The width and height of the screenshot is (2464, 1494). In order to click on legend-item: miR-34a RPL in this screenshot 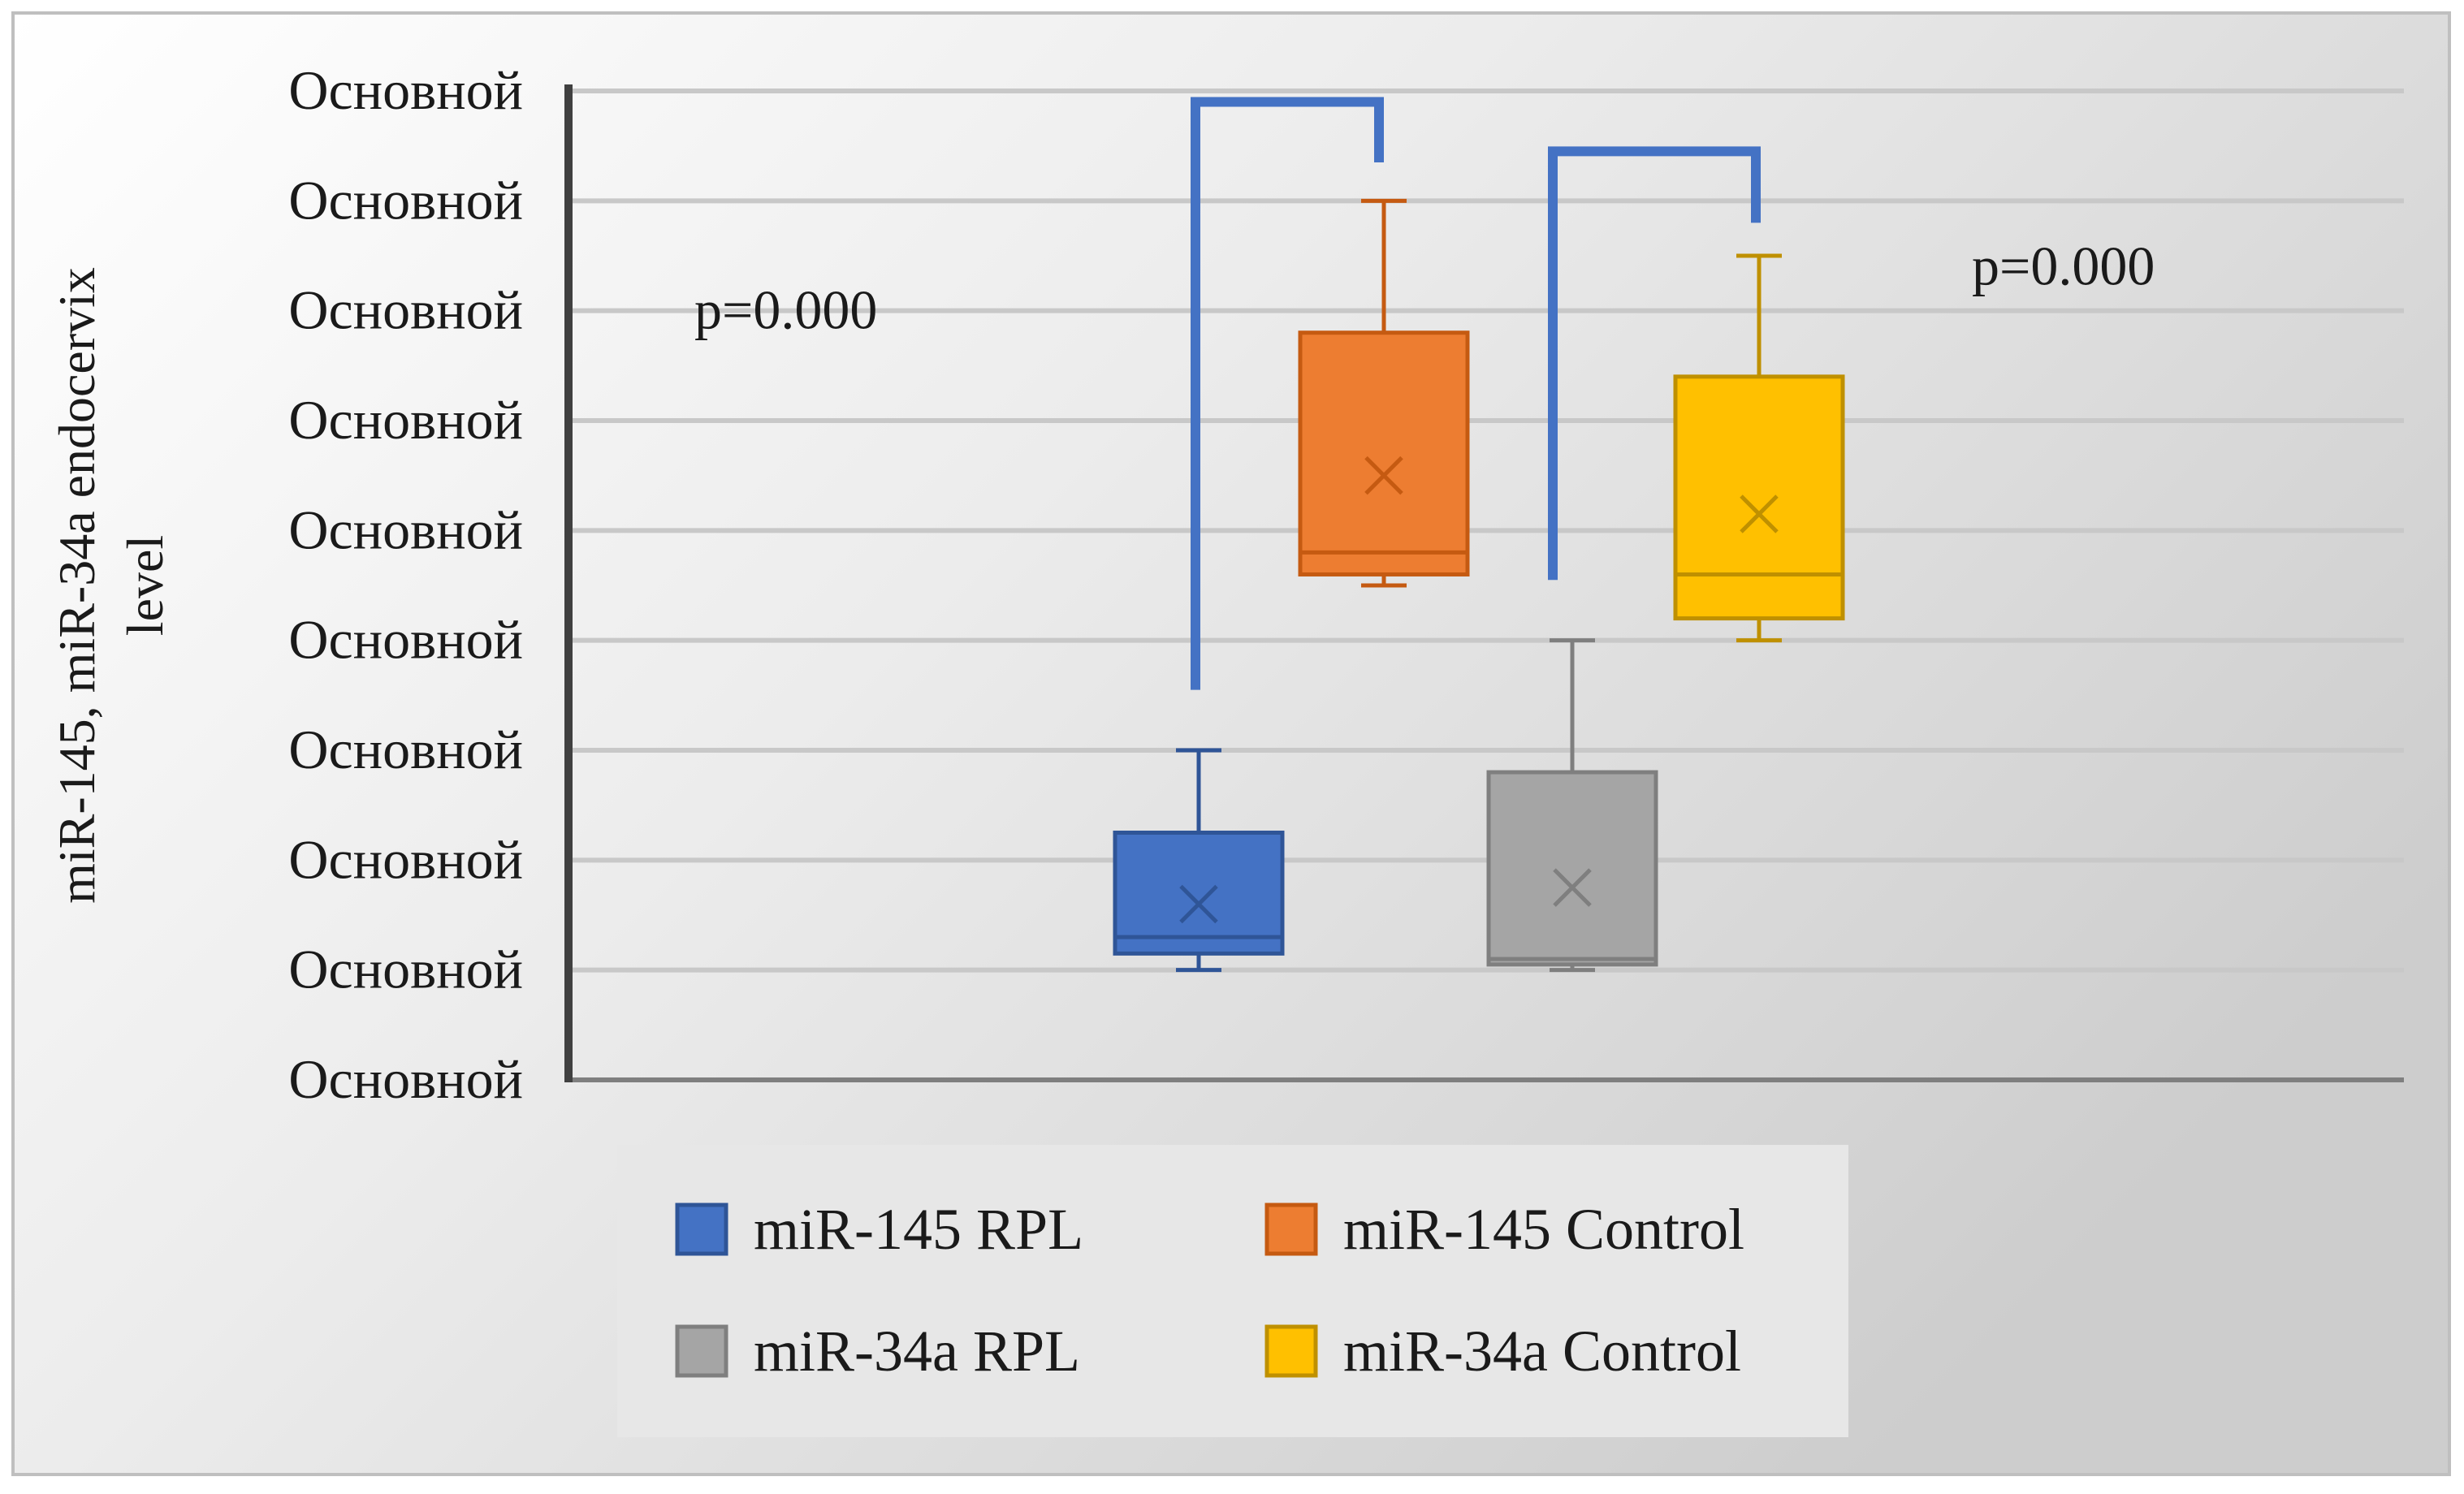, I will do `click(877, 1351)`.